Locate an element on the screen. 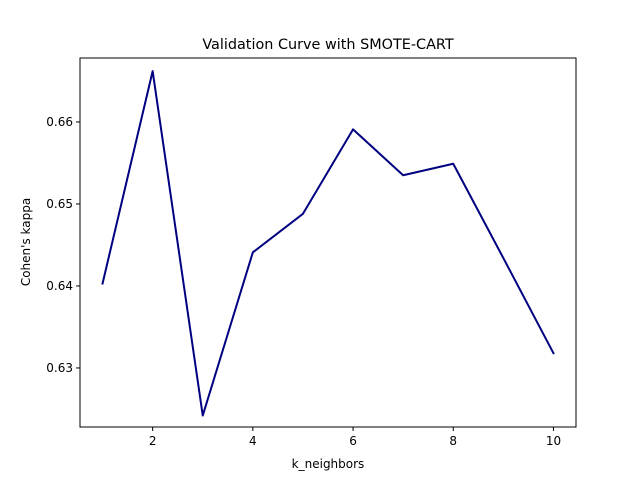 This screenshot has height=480, width=640. chart-title: Validation Curve with SMOTE-CART is located at coordinates (328, 45).